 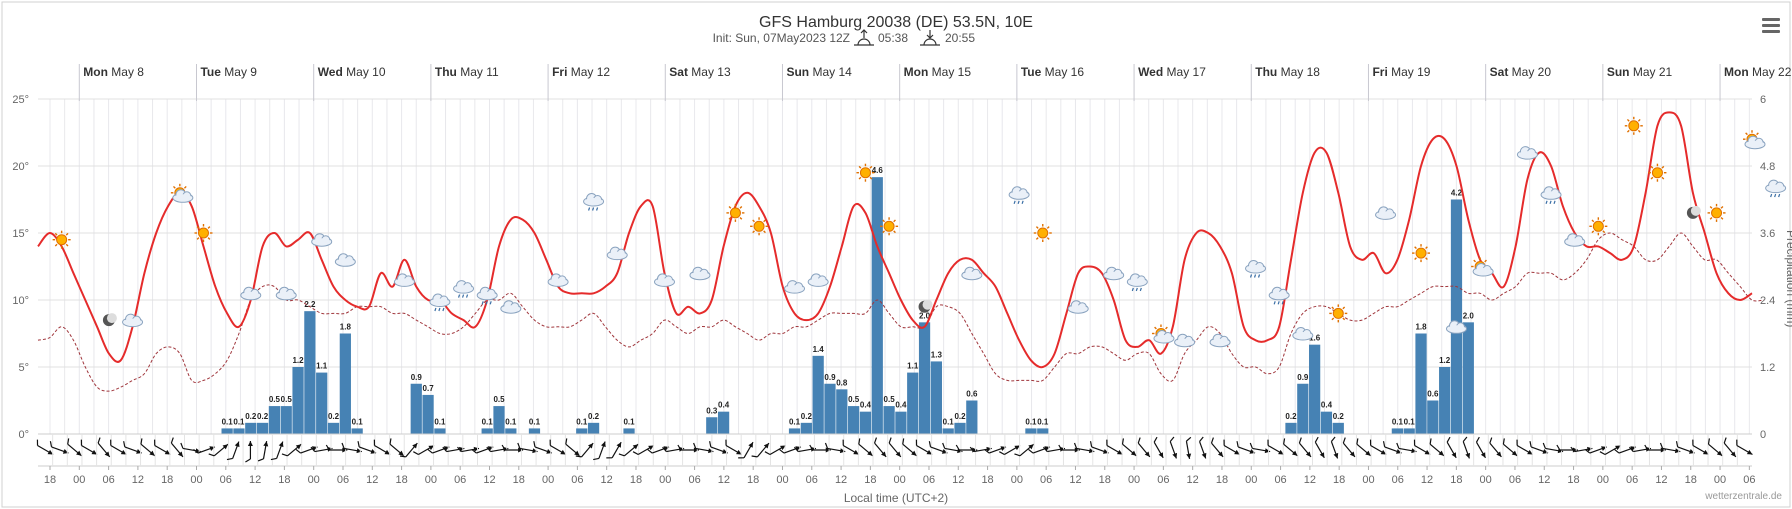 What do you see at coordinates (23, 435) in the screenshot?
I see `y-left-tick-label: 0°` at bounding box center [23, 435].